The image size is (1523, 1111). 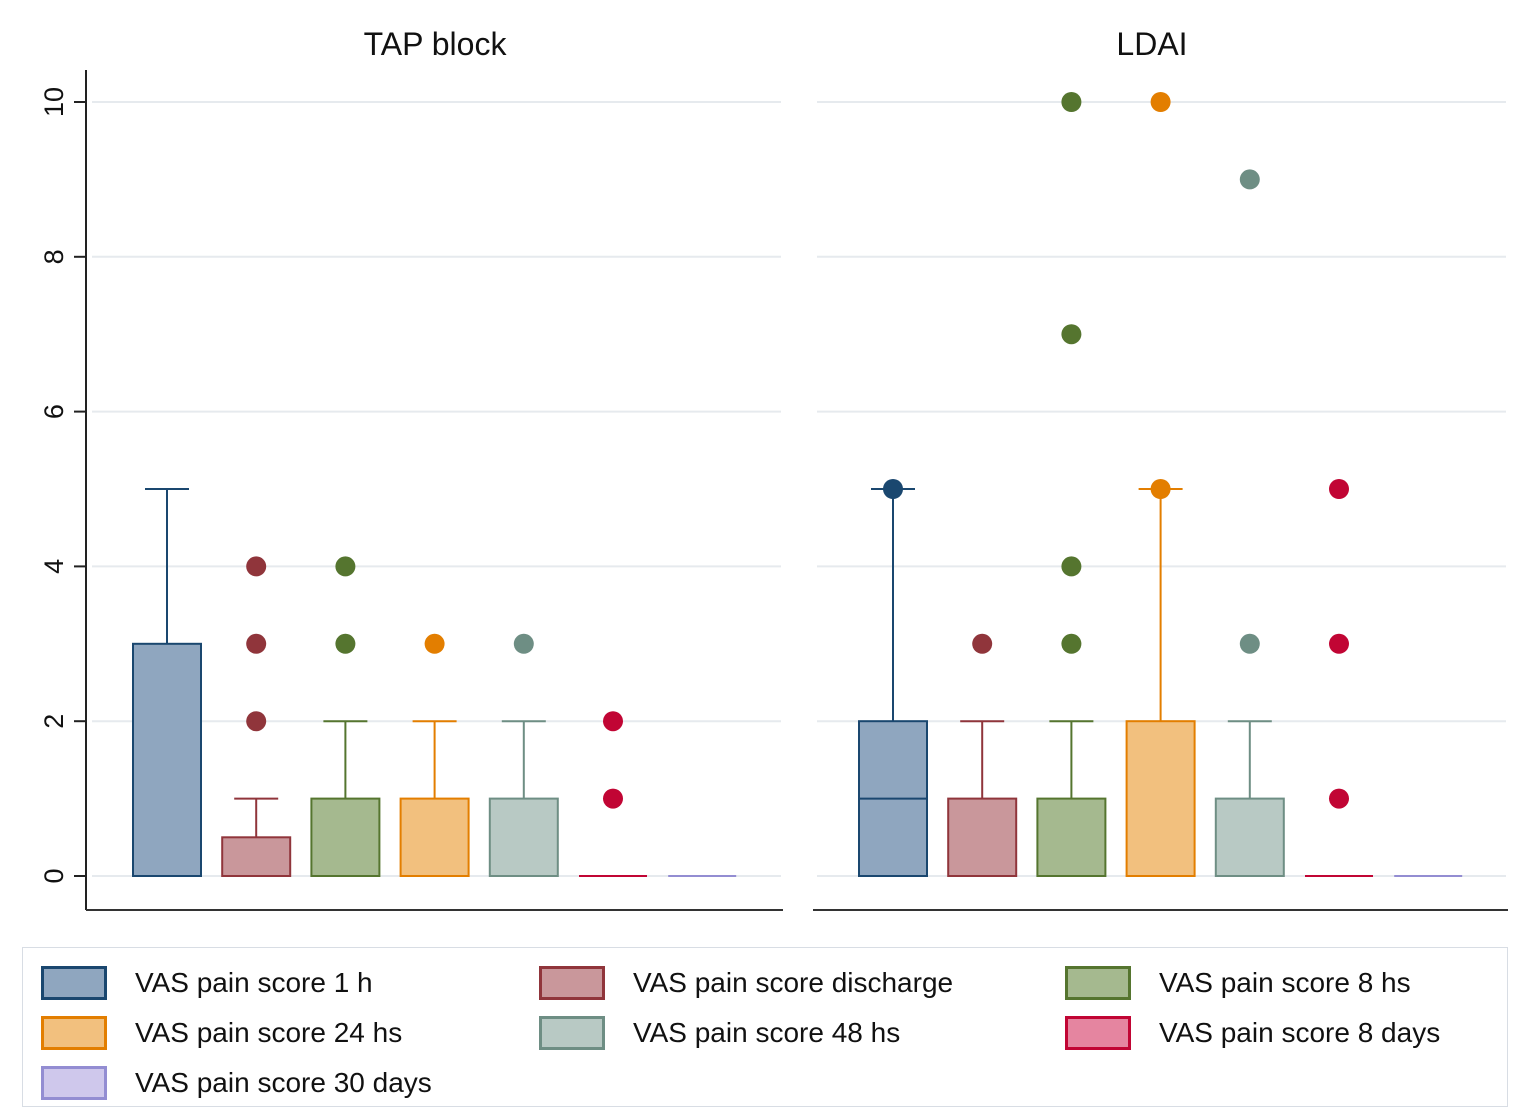 I want to click on legend-label: VAS pain score discharge, so click(x=793, y=982).